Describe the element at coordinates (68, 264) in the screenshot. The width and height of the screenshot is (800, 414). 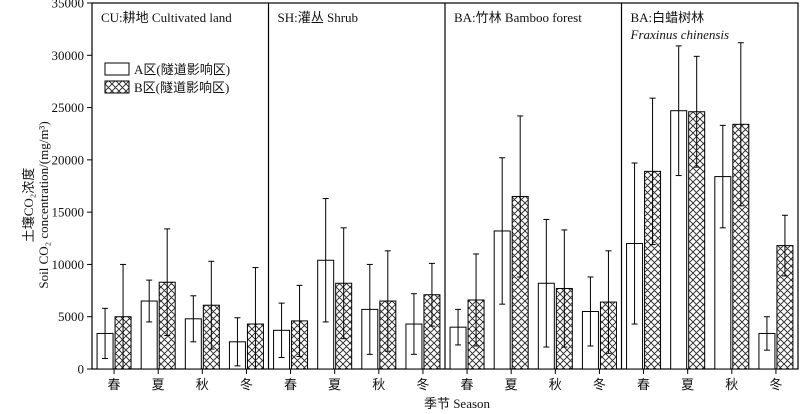
I see `y-tick-label: 10000` at that location.